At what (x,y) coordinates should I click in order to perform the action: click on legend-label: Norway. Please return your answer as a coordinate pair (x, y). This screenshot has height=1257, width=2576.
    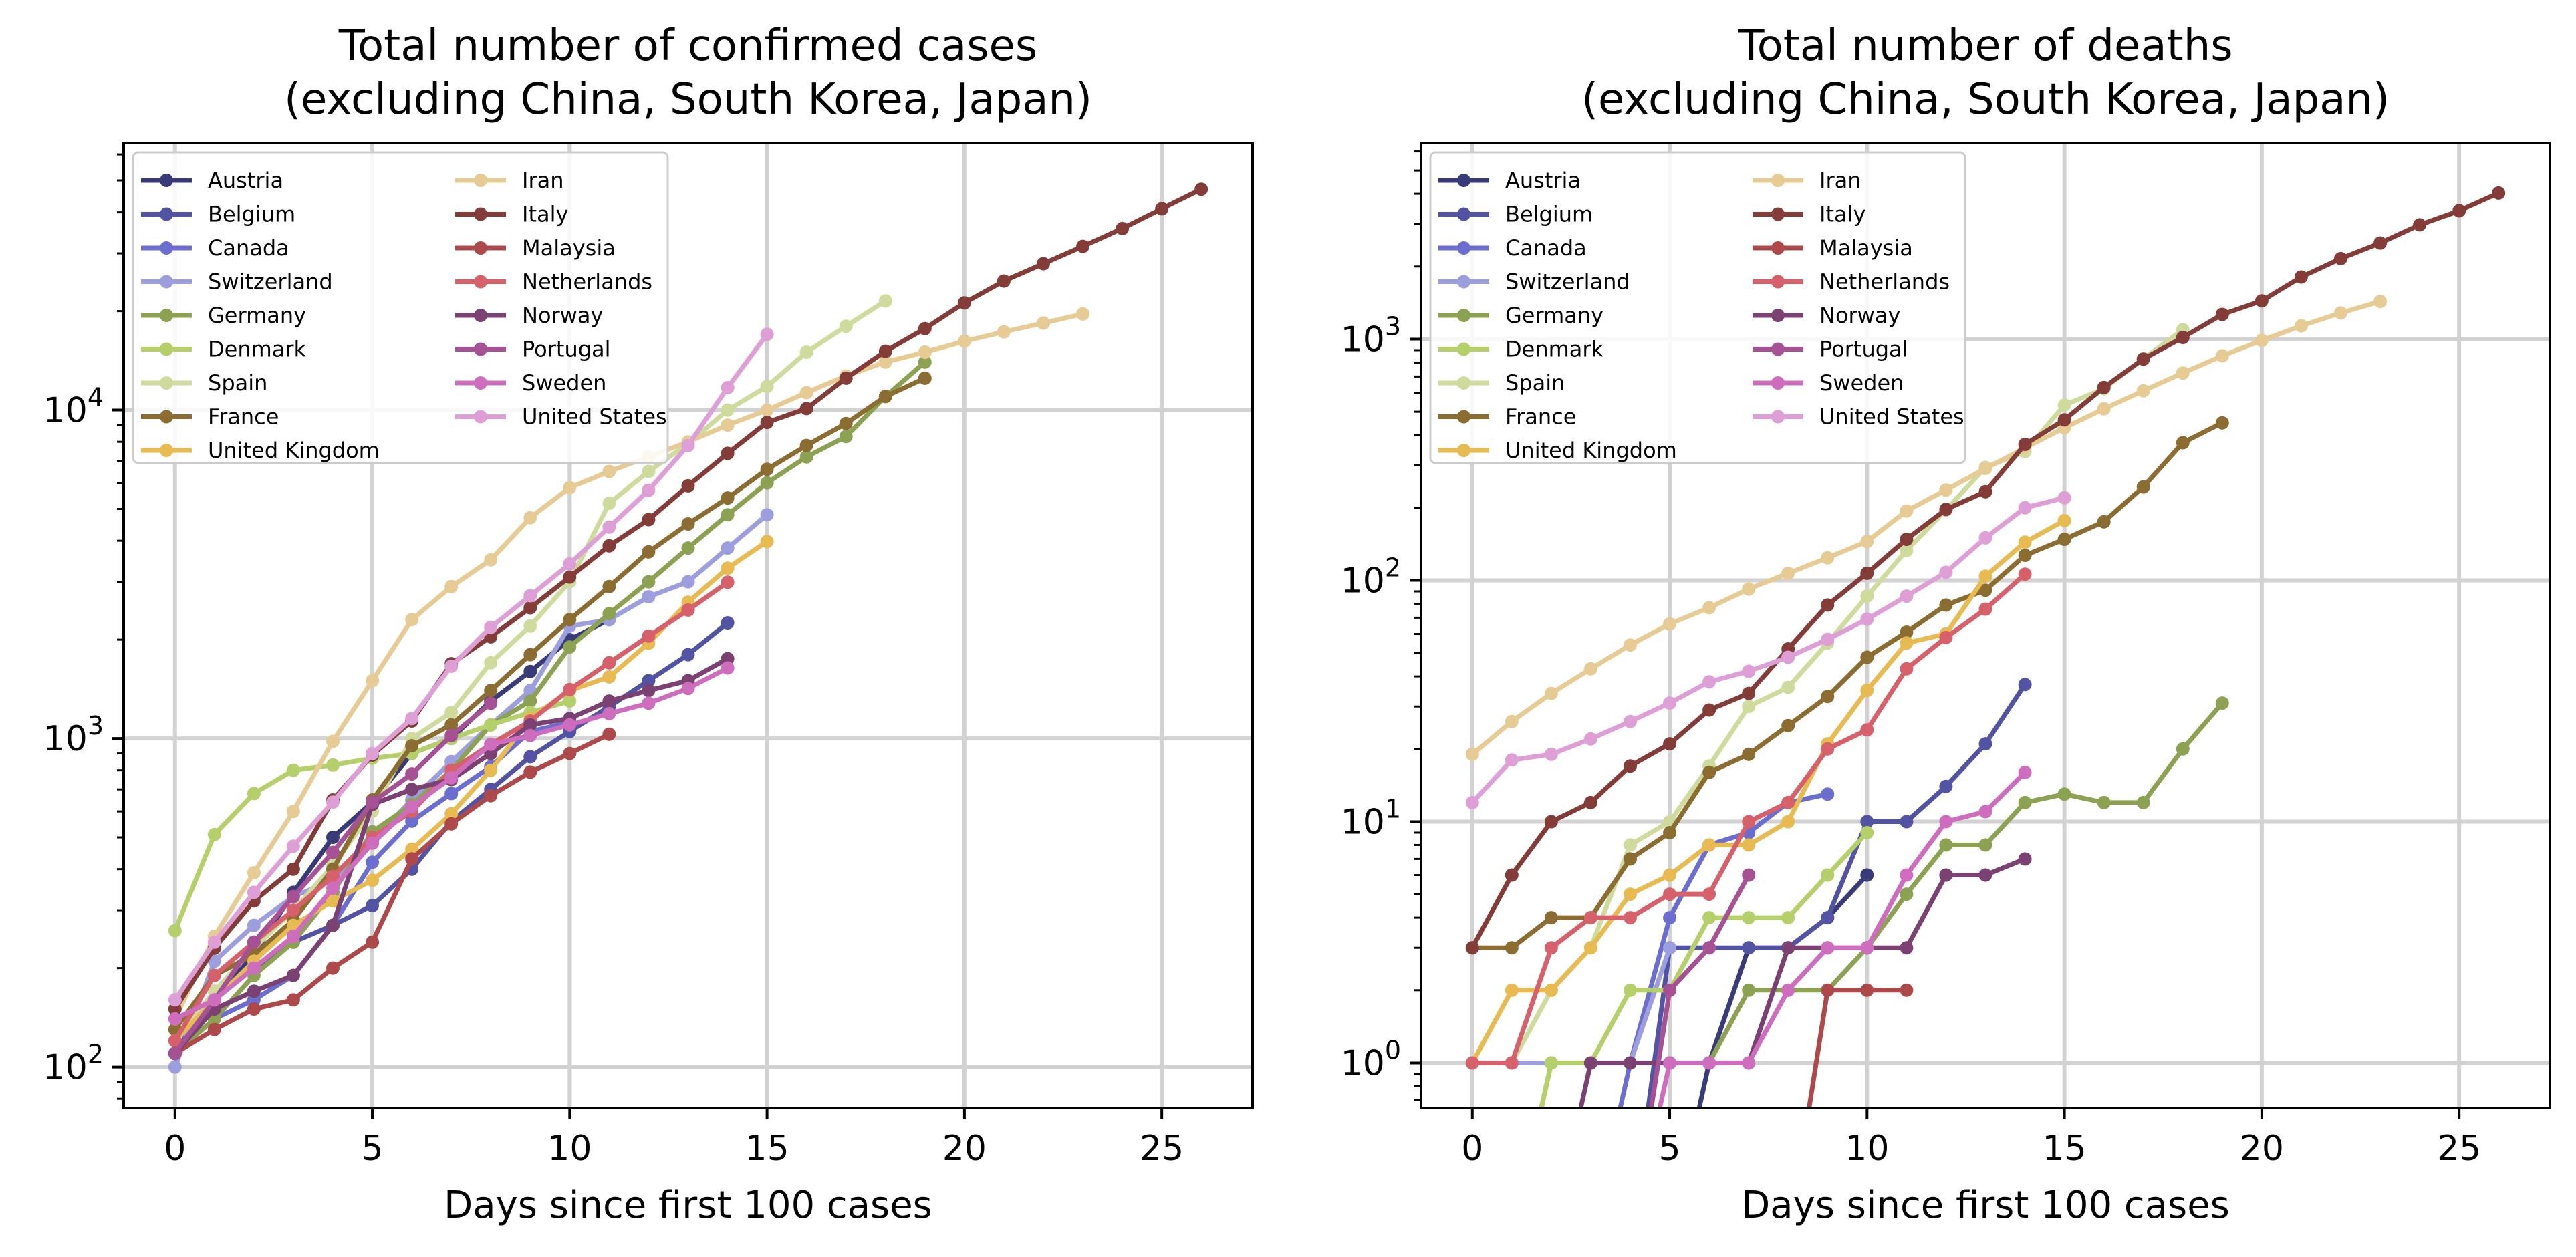
    Looking at the image, I should click on (1859, 316).